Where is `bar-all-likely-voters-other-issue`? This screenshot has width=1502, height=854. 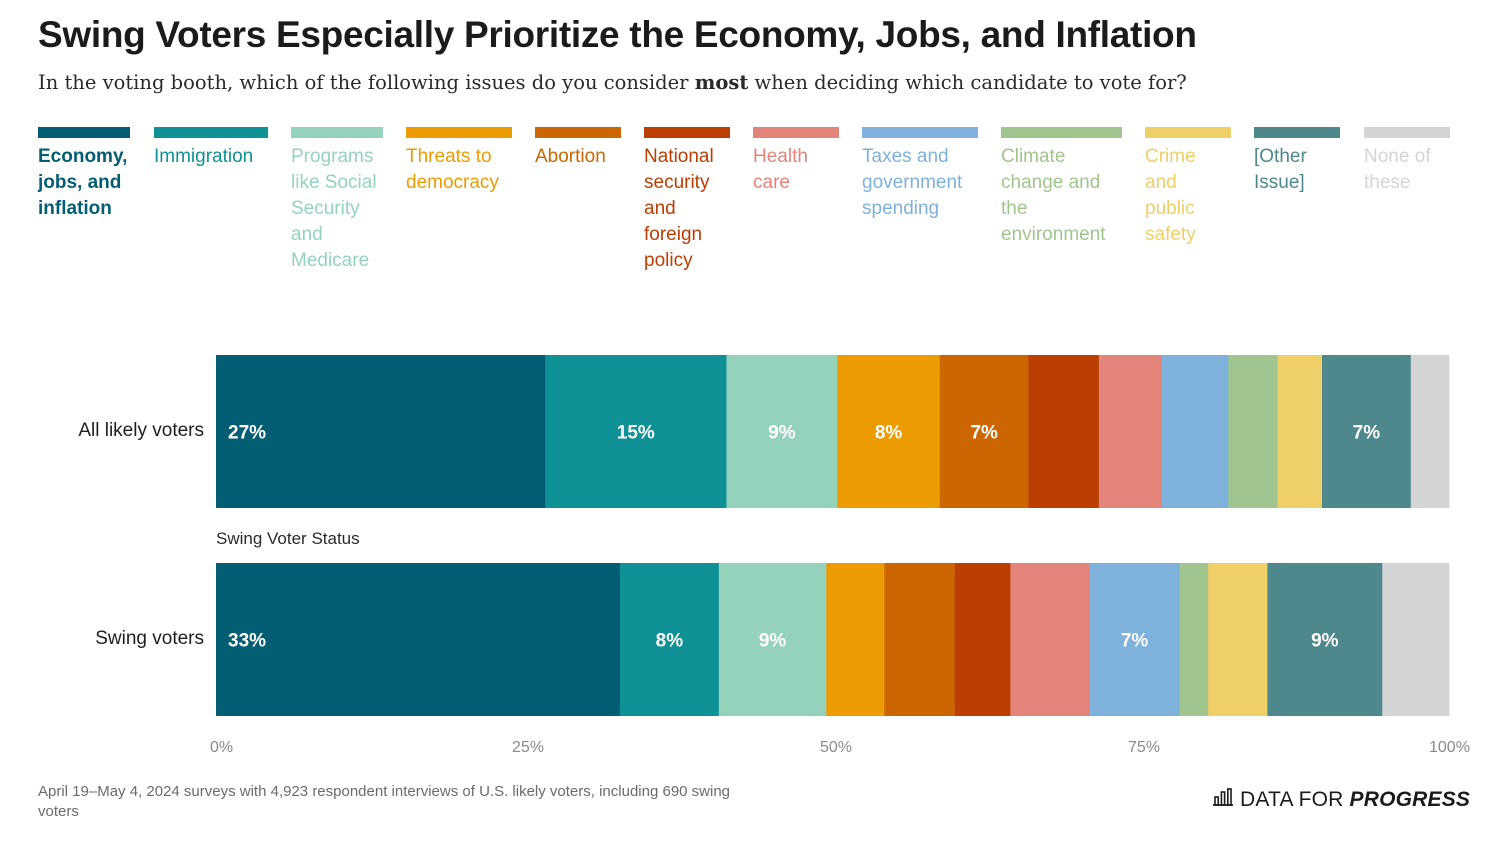
bar-all-likely-voters-other-issue is located at coordinates (1367, 431).